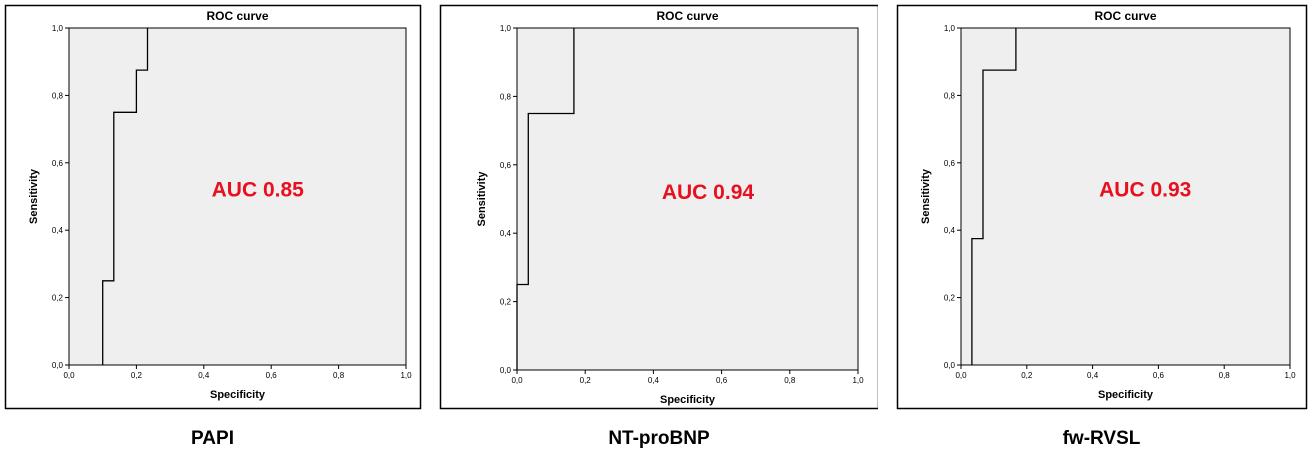 This screenshot has width=1309, height=461. I want to click on panel-caption: NT-proBNP, so click(659, 438).